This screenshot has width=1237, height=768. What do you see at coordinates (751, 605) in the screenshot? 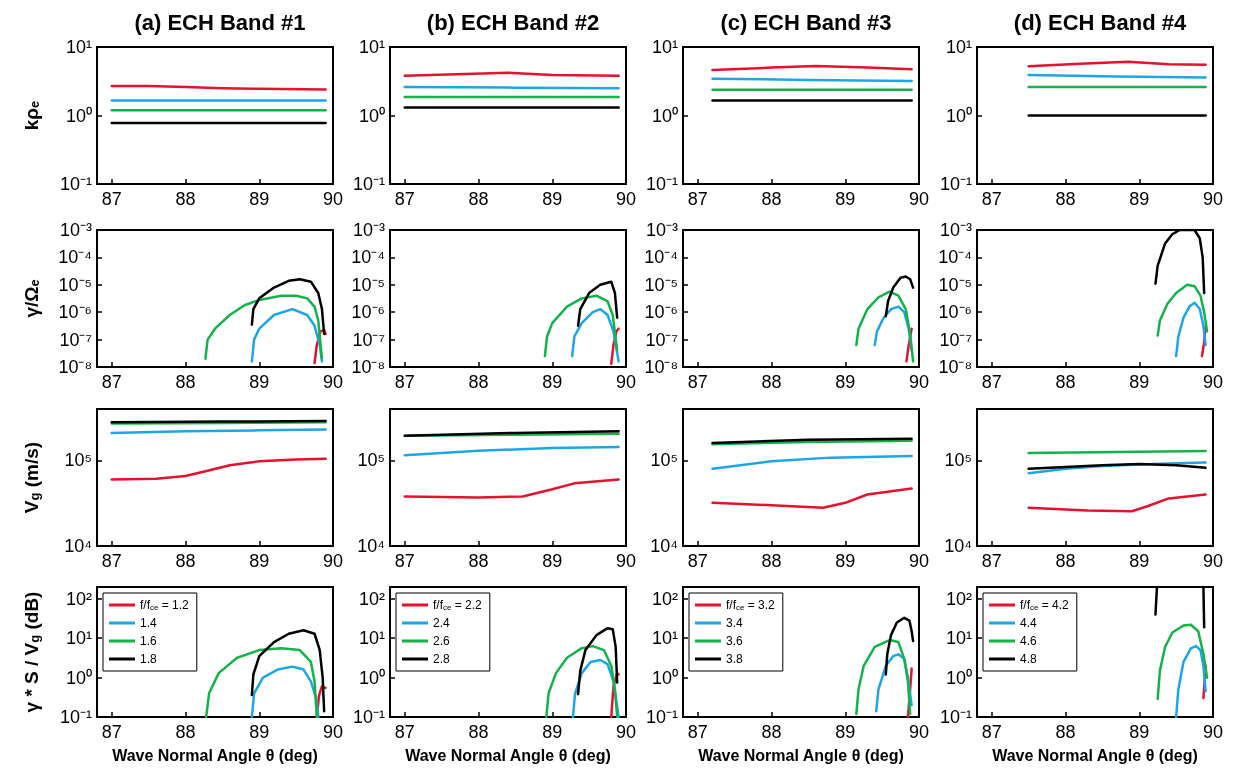
I see `legend-label: f/fce = 3.2` at bounding box center [751, 605].